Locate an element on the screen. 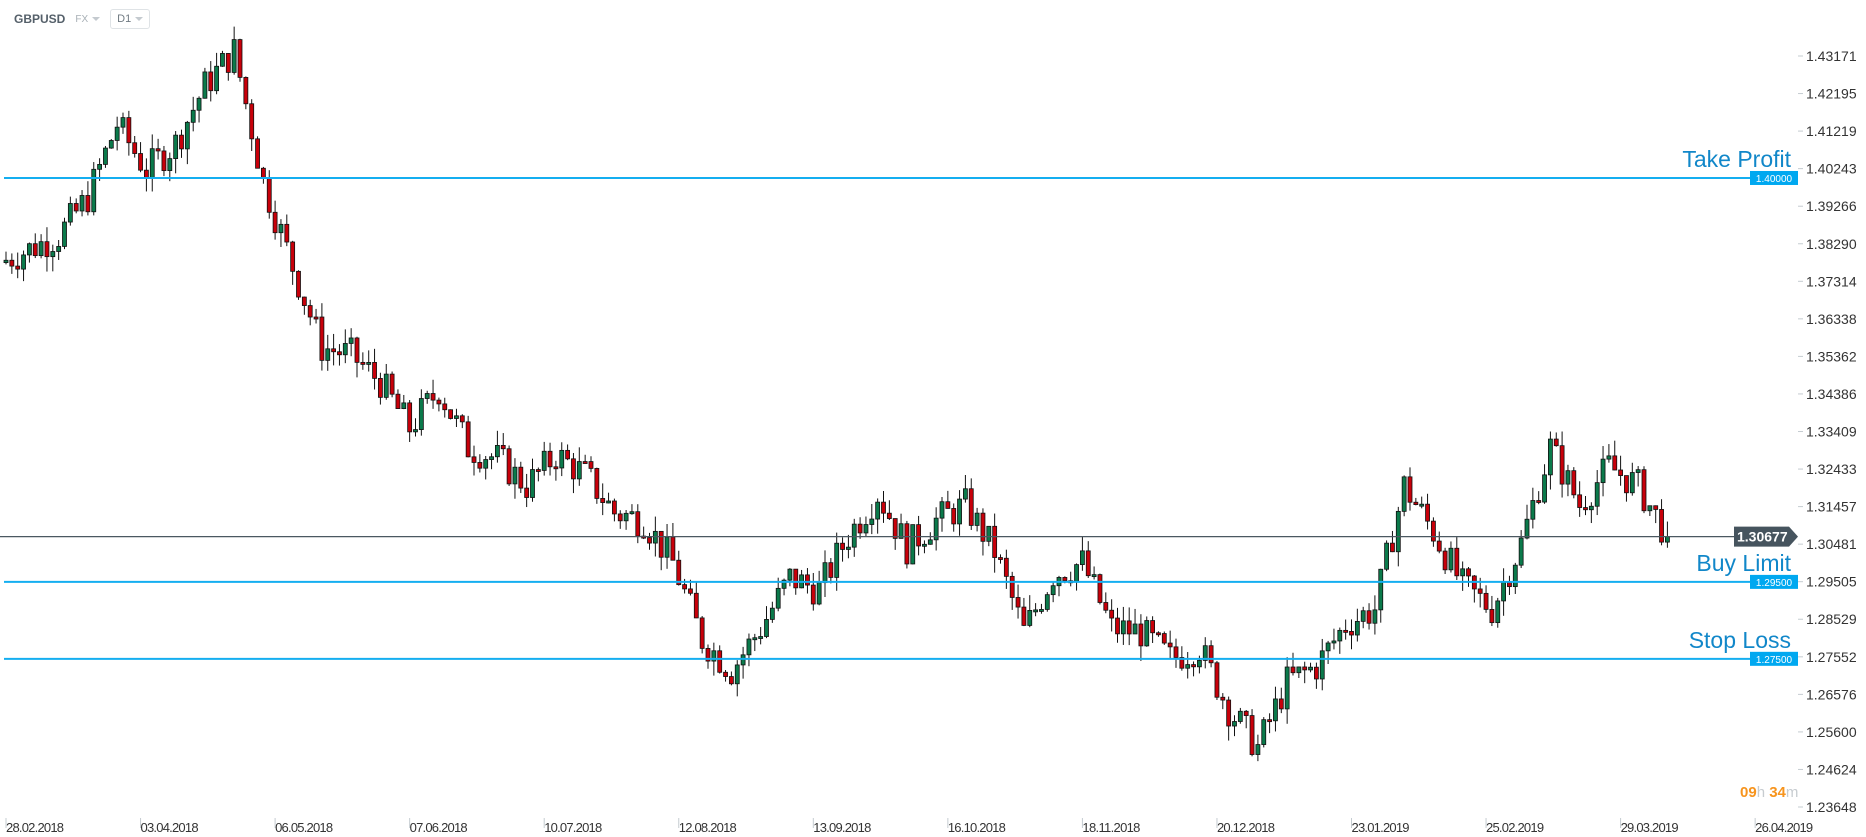 The height and width of the screenshot is (837, 1866). chart-header: GBPUSD FX D1 is located at coordinates (82, 19).